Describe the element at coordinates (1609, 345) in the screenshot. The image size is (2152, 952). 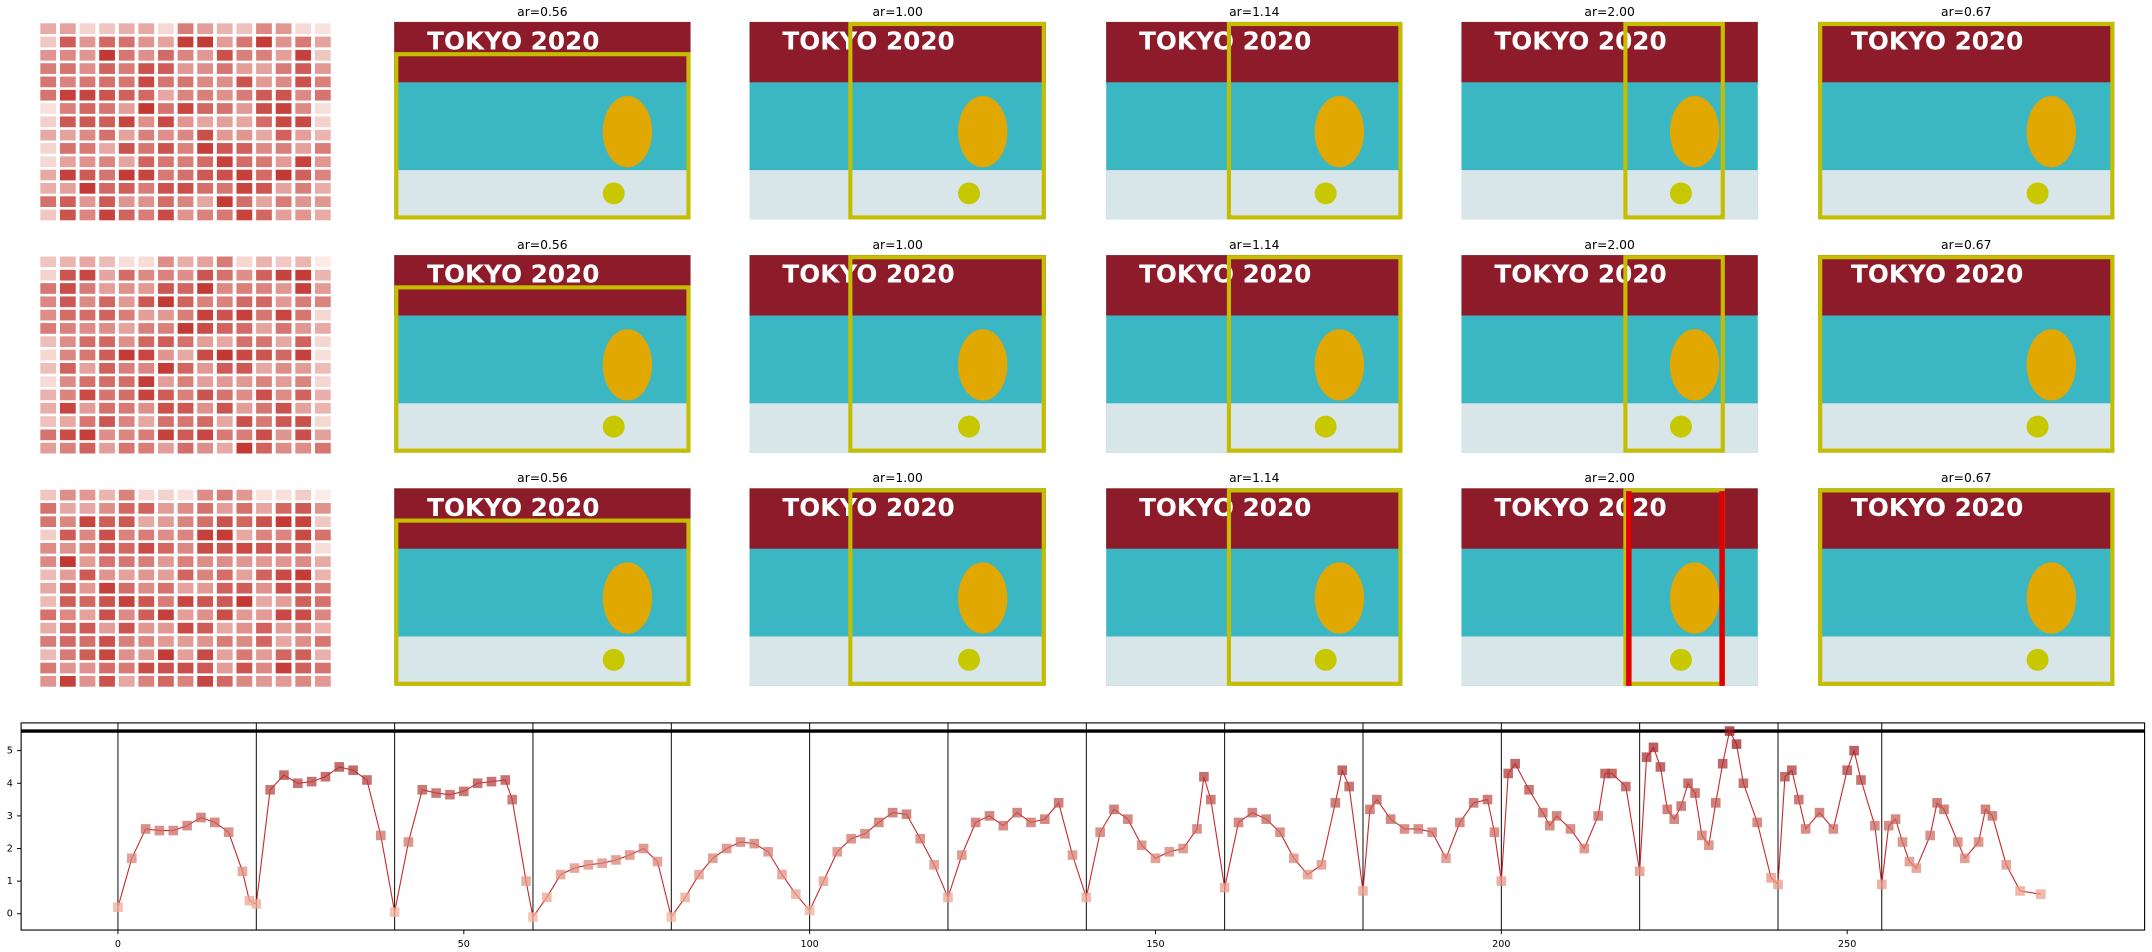
I see `photo-panel: ar=2.00 TOKYO 2020` at that location.